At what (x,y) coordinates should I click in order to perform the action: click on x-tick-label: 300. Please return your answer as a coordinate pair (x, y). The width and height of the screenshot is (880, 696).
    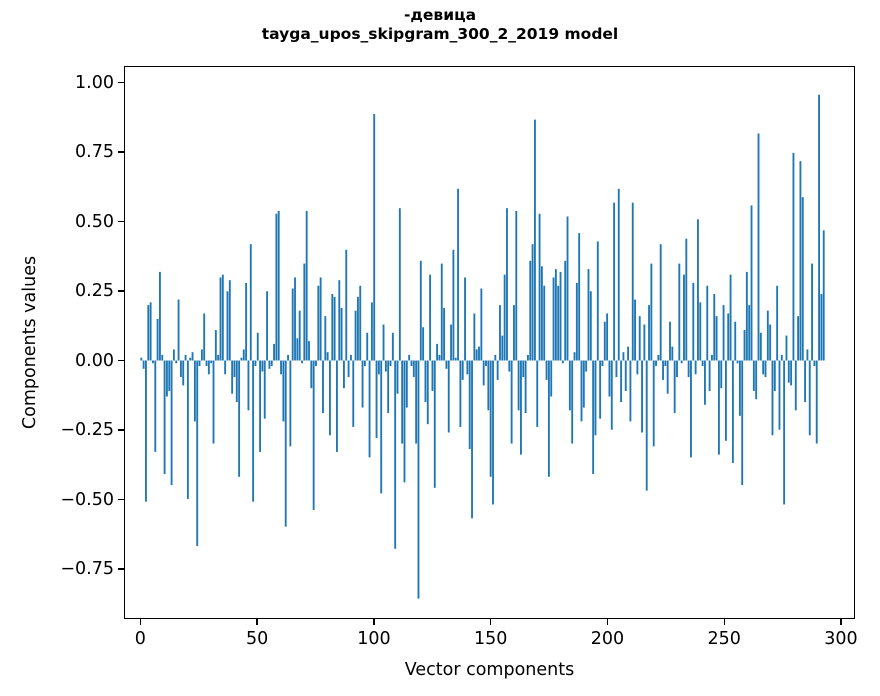
    Looking at the image, I should click on (841, 639).